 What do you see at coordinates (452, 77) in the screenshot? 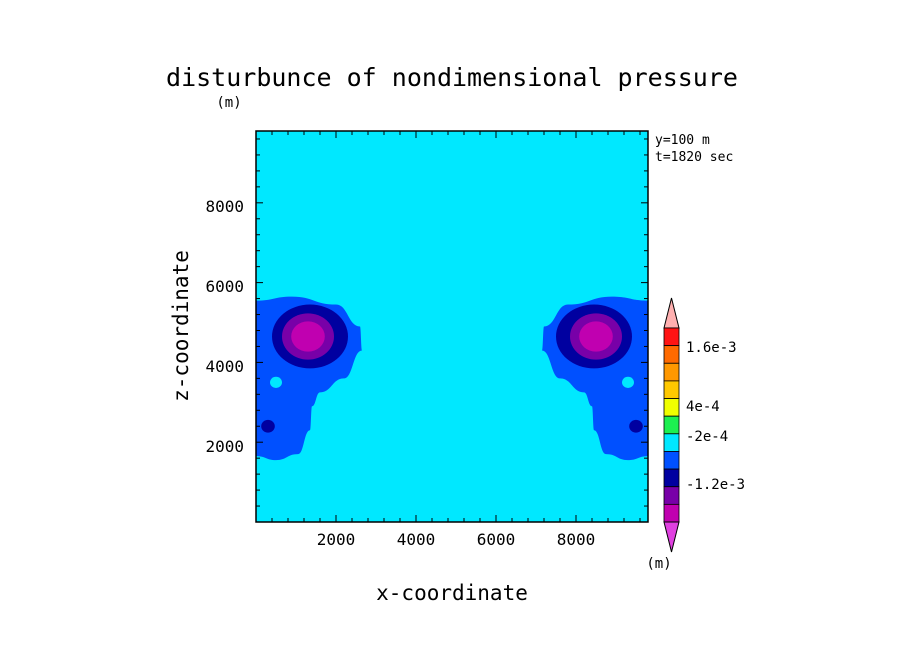
I see `chart-title: disturbunce of nondimensional pressure` at bounding box center [452, 77].